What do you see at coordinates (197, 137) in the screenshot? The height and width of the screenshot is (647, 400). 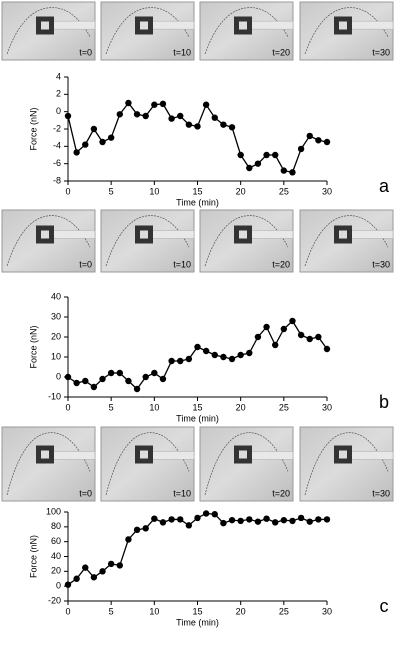 I see `data-line` at bounding box center [197, 137].